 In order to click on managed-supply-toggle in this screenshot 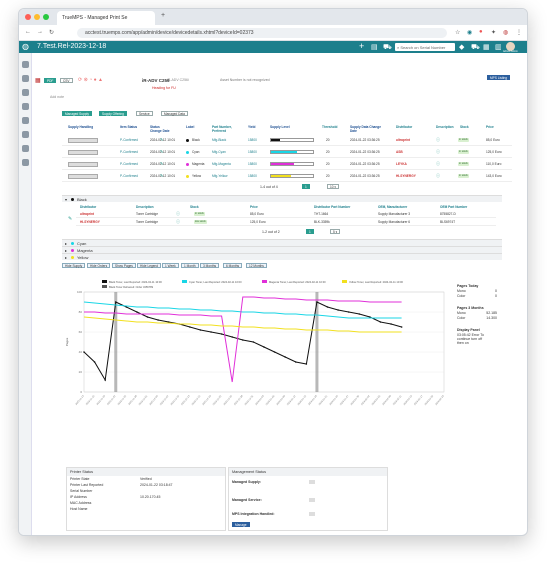, I will do `click(312, 482)`.